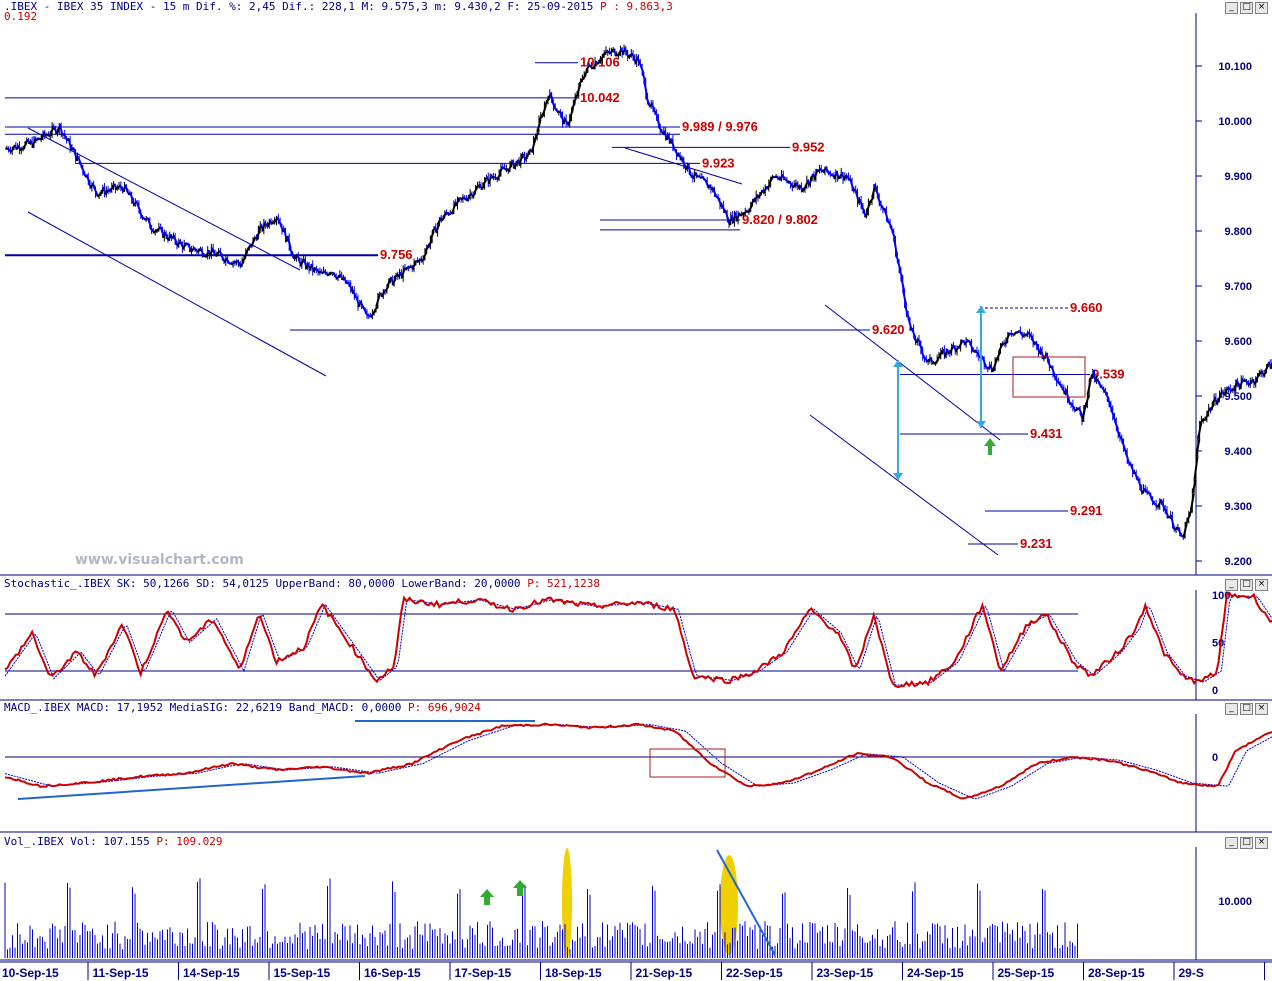  I want to click on y-tick-label: 9.400, so click(1238, 452).